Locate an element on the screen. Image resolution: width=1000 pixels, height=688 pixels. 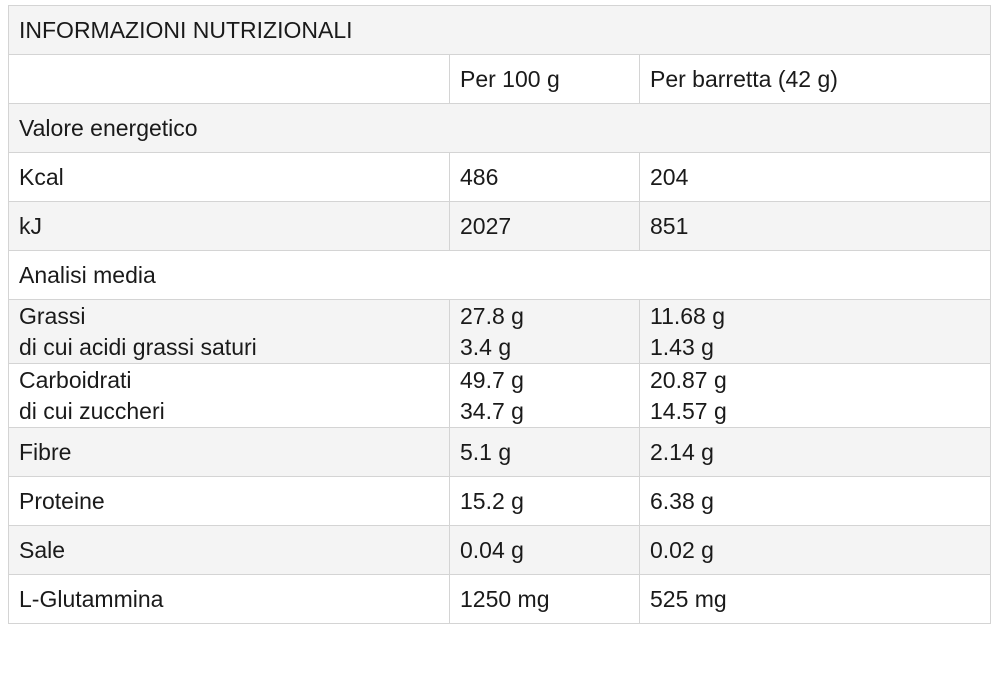
section-row-analysis: Analisi media is located at coordinates (499, 275).